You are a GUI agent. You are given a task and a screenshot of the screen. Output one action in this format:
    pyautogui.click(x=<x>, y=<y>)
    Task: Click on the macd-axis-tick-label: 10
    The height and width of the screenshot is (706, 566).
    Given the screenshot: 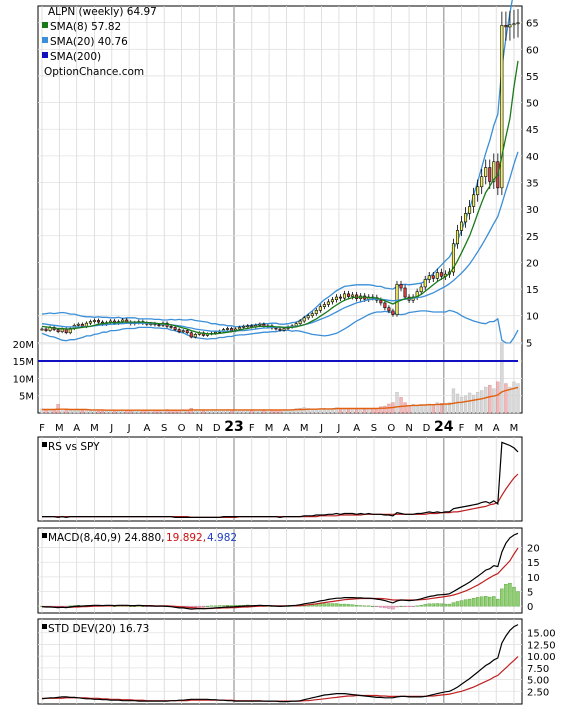 What is the action you would take?
    pyautogui.click(x=533, y=578)
    